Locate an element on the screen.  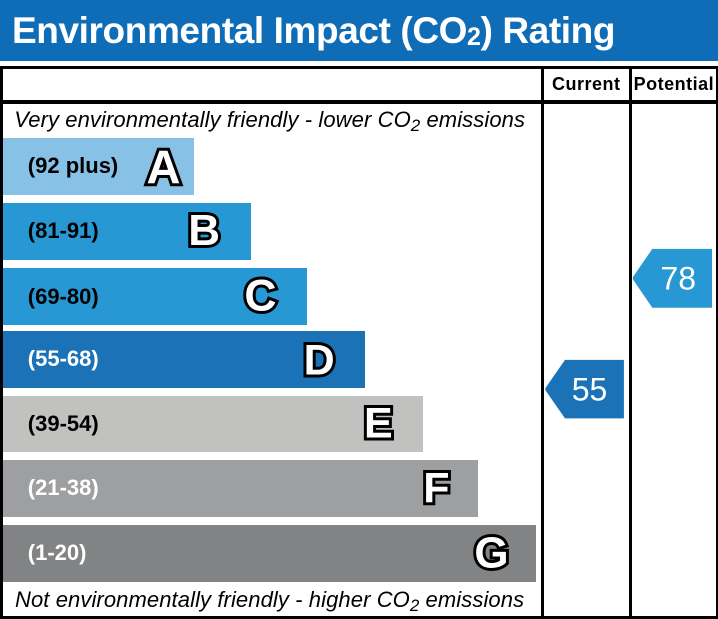
svg-text: 78 is located at coordinates (679, 278).